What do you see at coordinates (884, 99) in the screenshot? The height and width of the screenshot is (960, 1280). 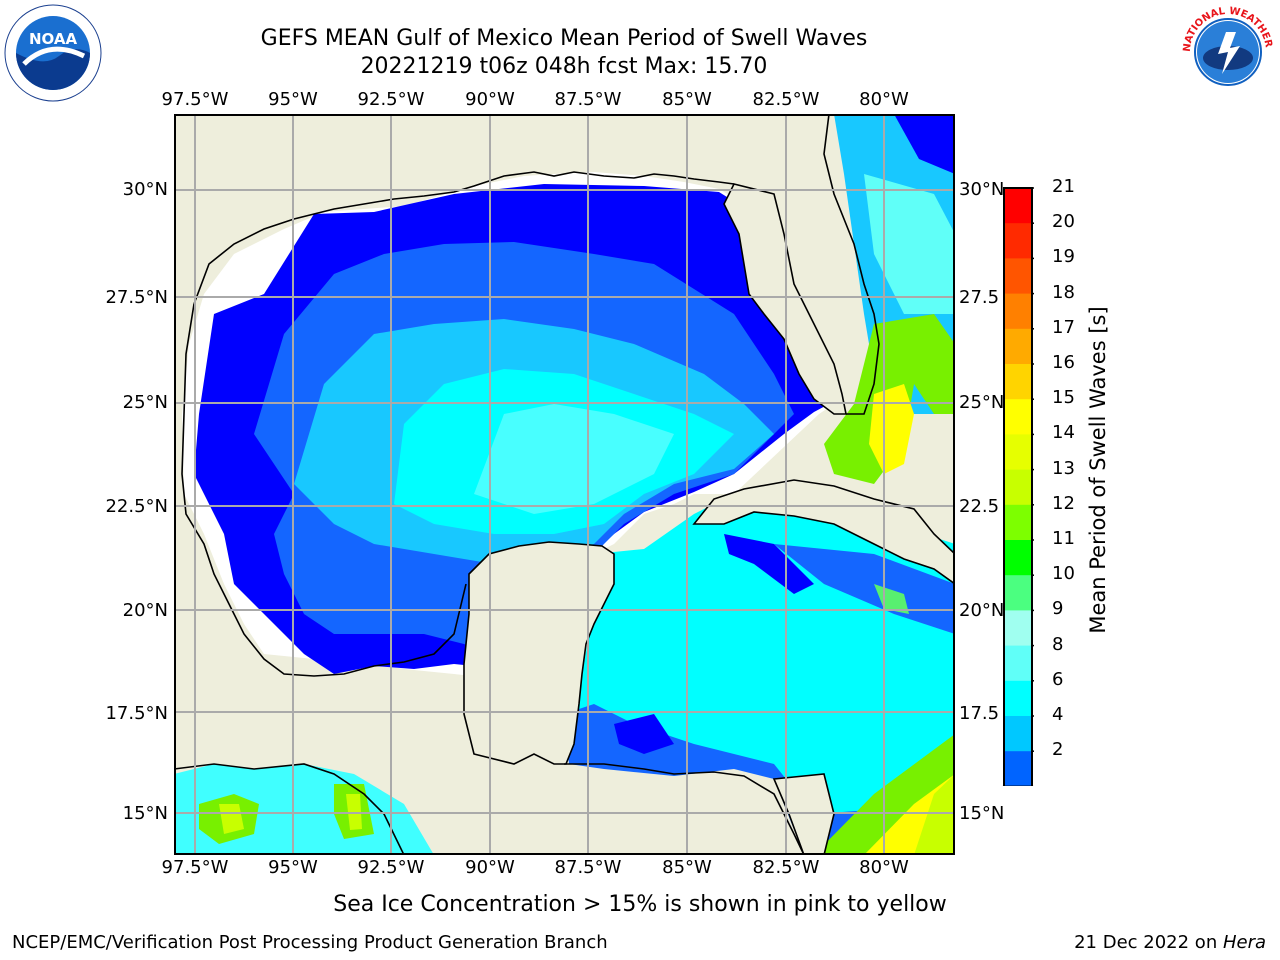 I see `lon-tick-top-7: 80°W` at bounding box center [884, 99].